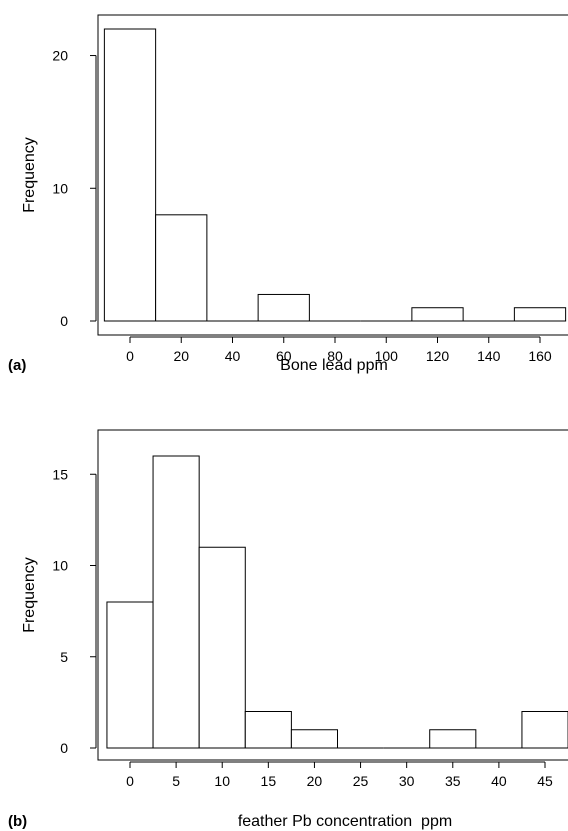 This screenshot has height=831, width=568. I want to click on y-tick-label: 20, so click(60, 56).